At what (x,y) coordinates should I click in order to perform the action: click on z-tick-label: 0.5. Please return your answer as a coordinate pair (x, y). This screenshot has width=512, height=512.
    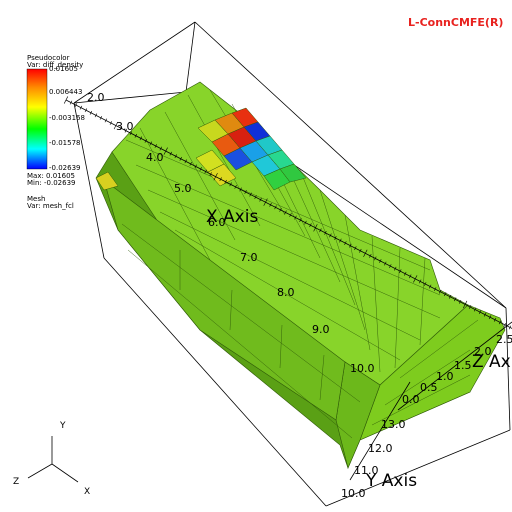
    Looking at the image, I should click on (429, 387).